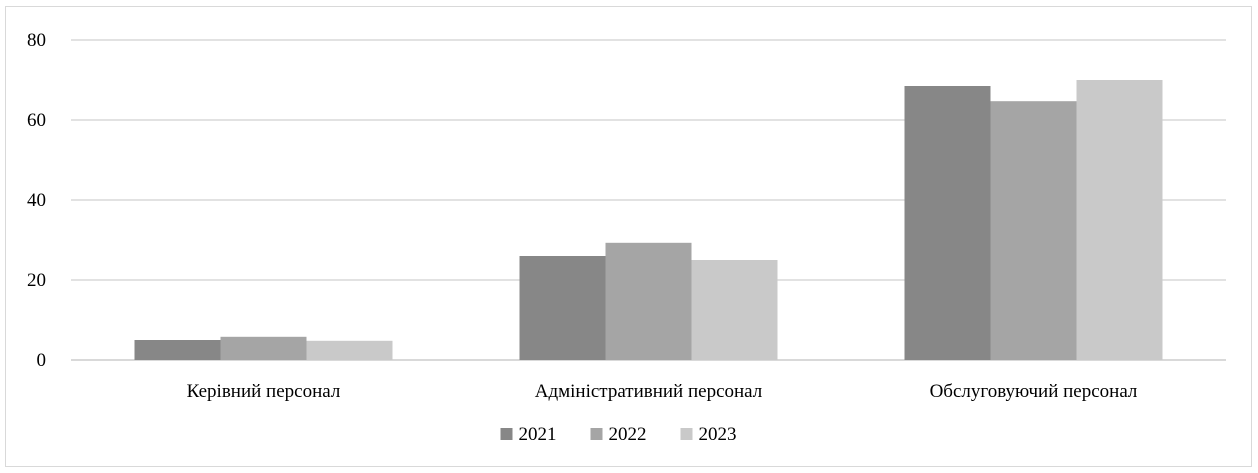 This screenshot has height=473, width=1258. Describe the element at coordinates (718, 434) in the screenshot. I see `legend-label: 2023` at that location.